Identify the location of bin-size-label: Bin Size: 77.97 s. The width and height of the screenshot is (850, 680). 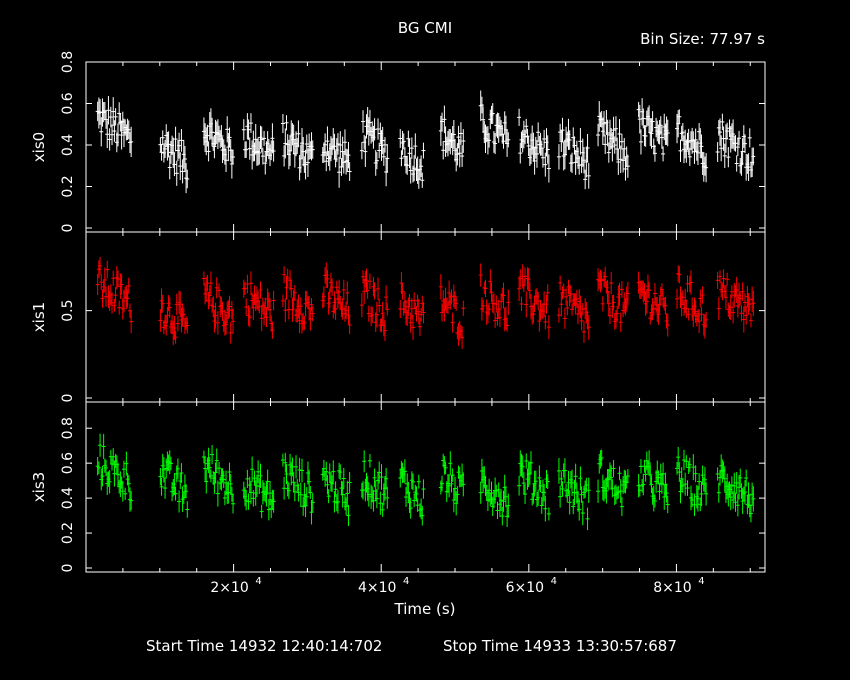
(702, 39).